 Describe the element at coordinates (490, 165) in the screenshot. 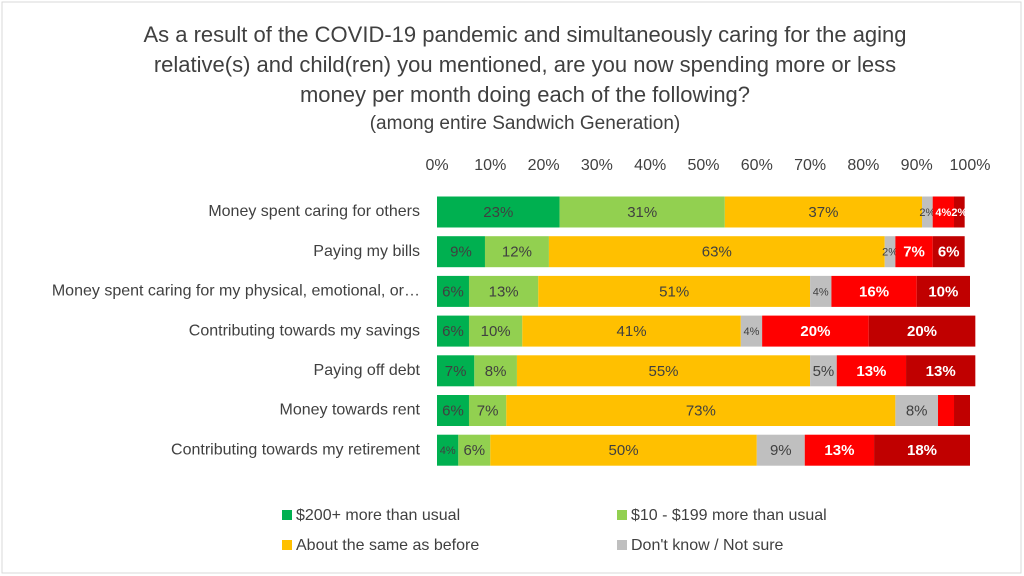

I see `x-tick-label: 10%` at that location.